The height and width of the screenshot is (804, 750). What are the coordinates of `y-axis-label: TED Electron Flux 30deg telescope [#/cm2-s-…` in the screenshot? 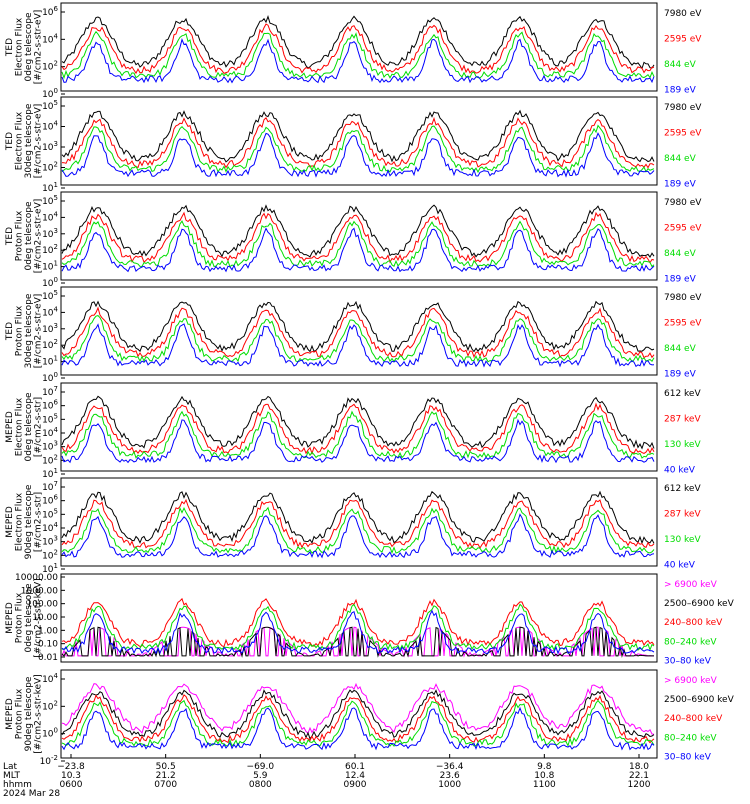 It's located at (24, 140).